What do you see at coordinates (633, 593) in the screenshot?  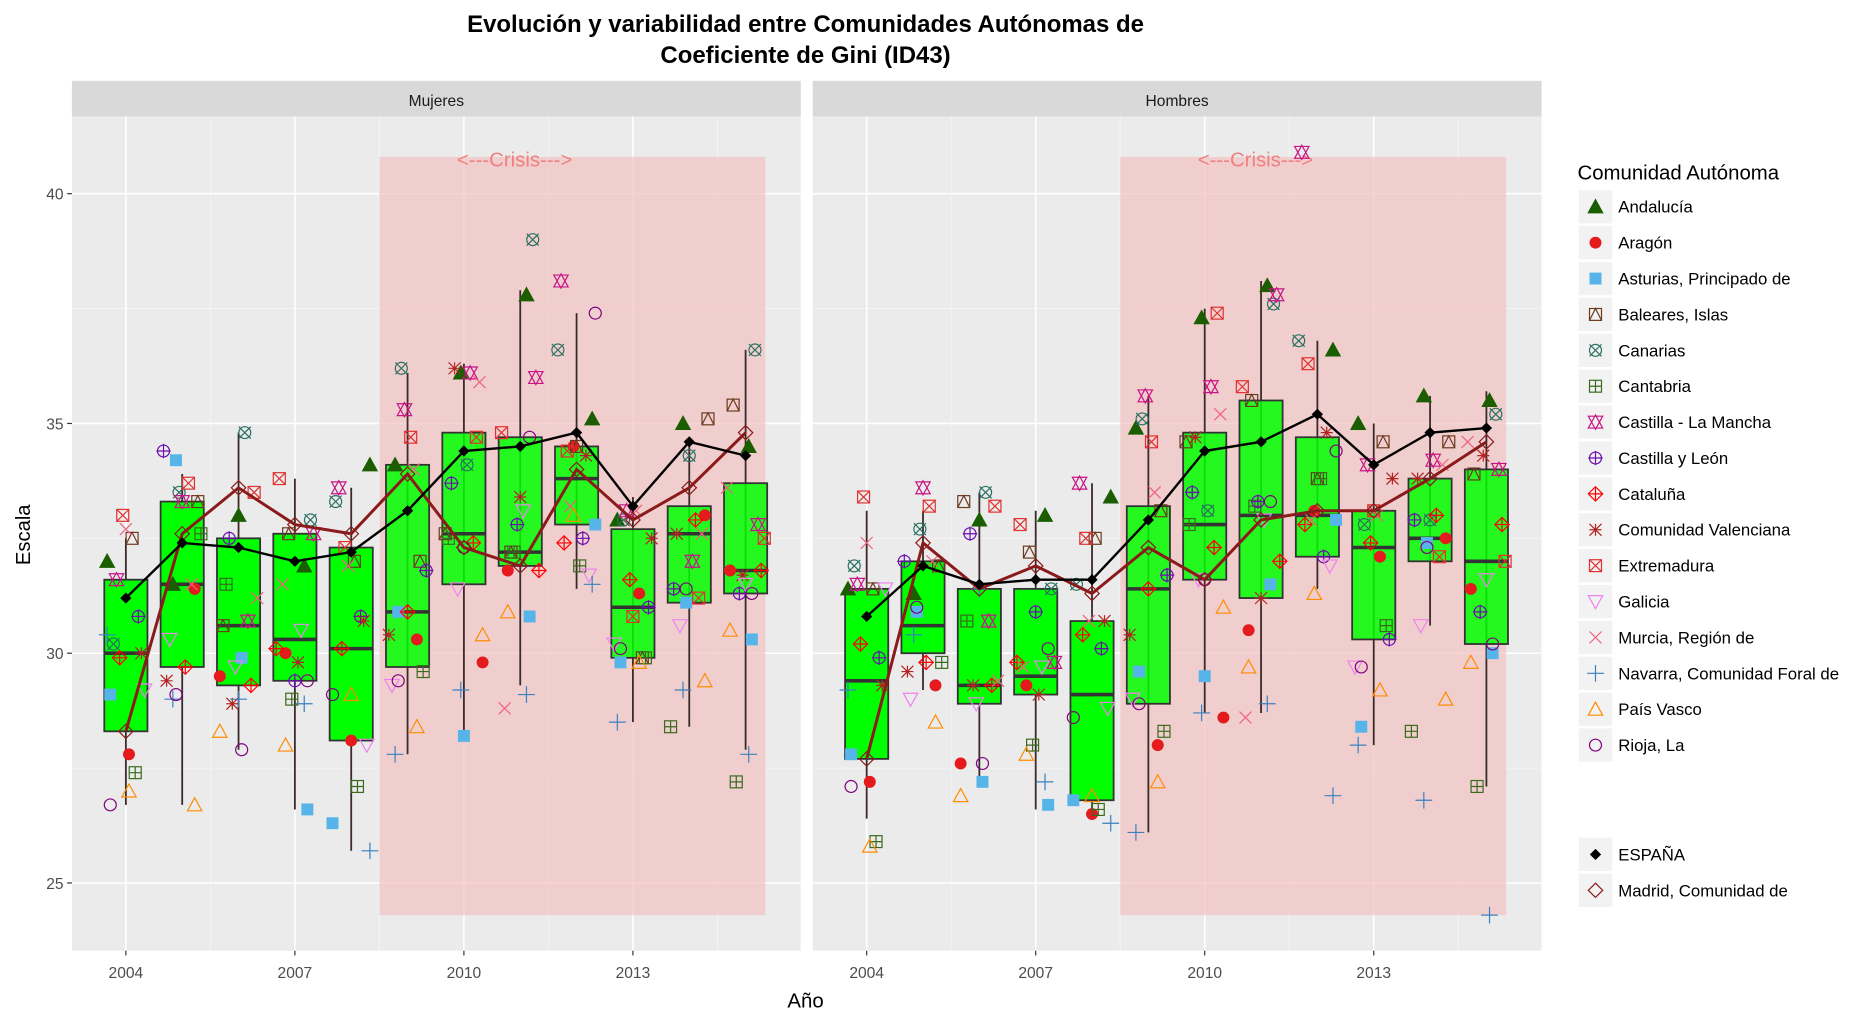 I see `box-body` at bounding box center [633, 593].